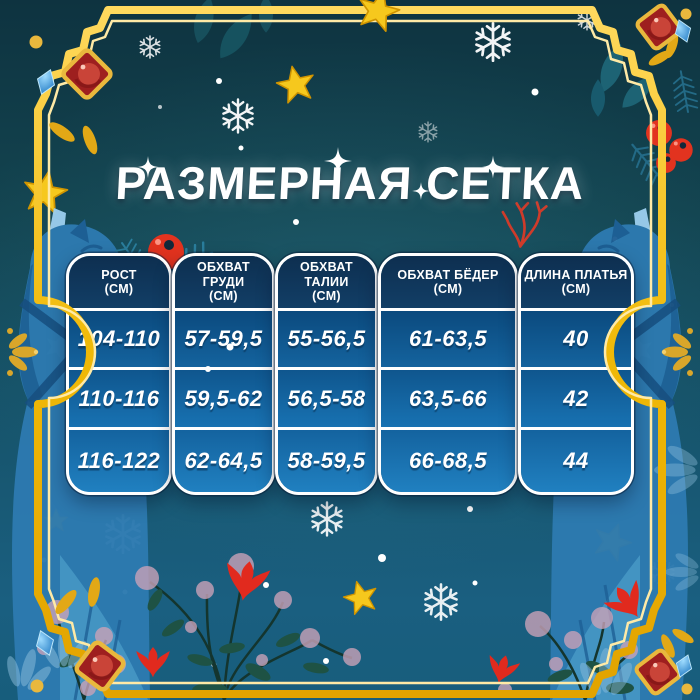 Image resolution: width=700 pixels, height=700 pixels. Describe the element at coordinates (576, 282) in the screenshot. I see `column-header: ДЛИНА ПЛАТЬЯ (СМ)` at that location.